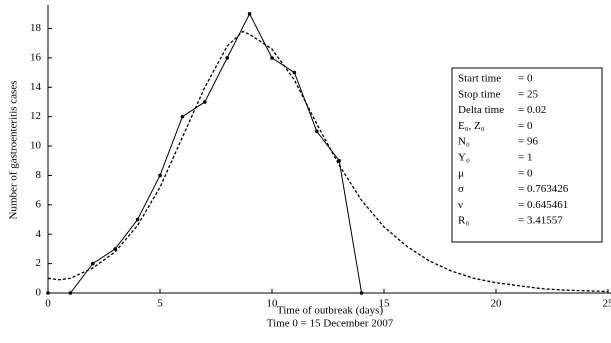 The image size is (611, 343). What do you see at coordinates (497, 304) in the screenshot?
I see `x-tick-label: 20` at bounding box center [497, 304].